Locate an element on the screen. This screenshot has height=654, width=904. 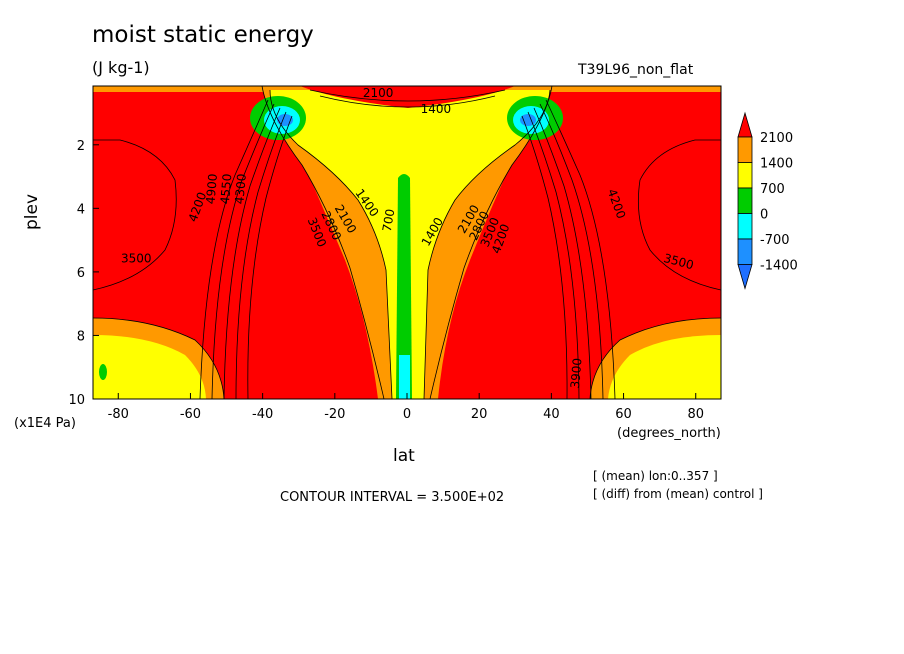
x-axis-label: lat is located at coordinates (404, 456).